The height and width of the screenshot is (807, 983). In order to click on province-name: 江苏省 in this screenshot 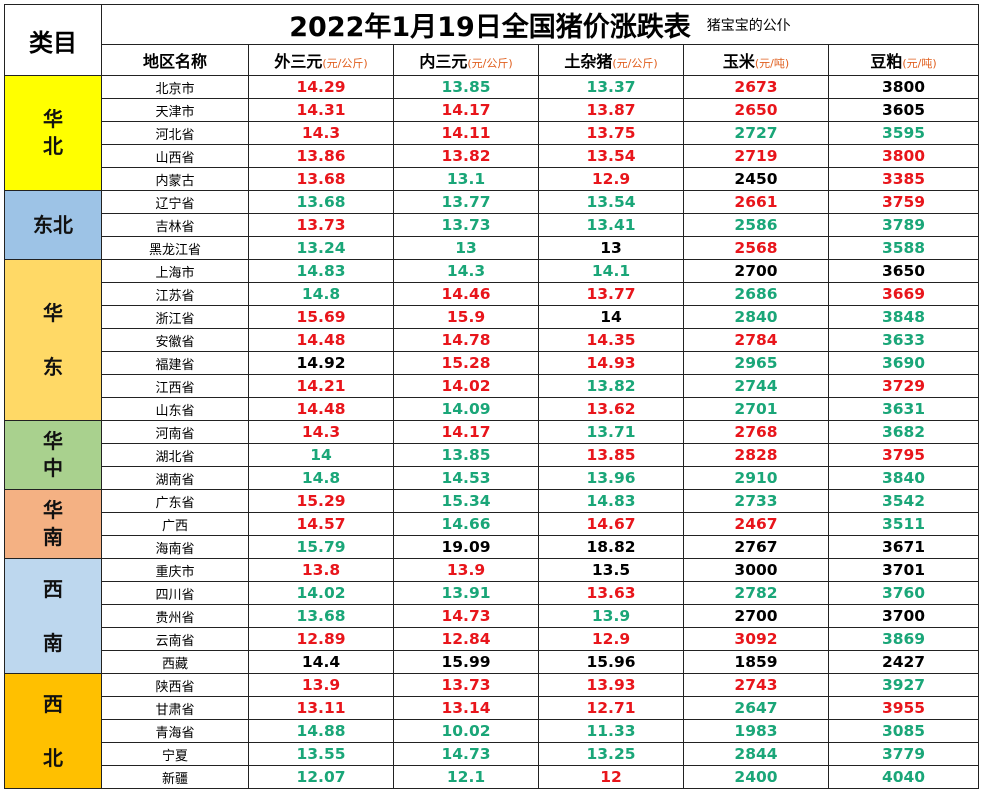, I will do `click(175, 294)`.